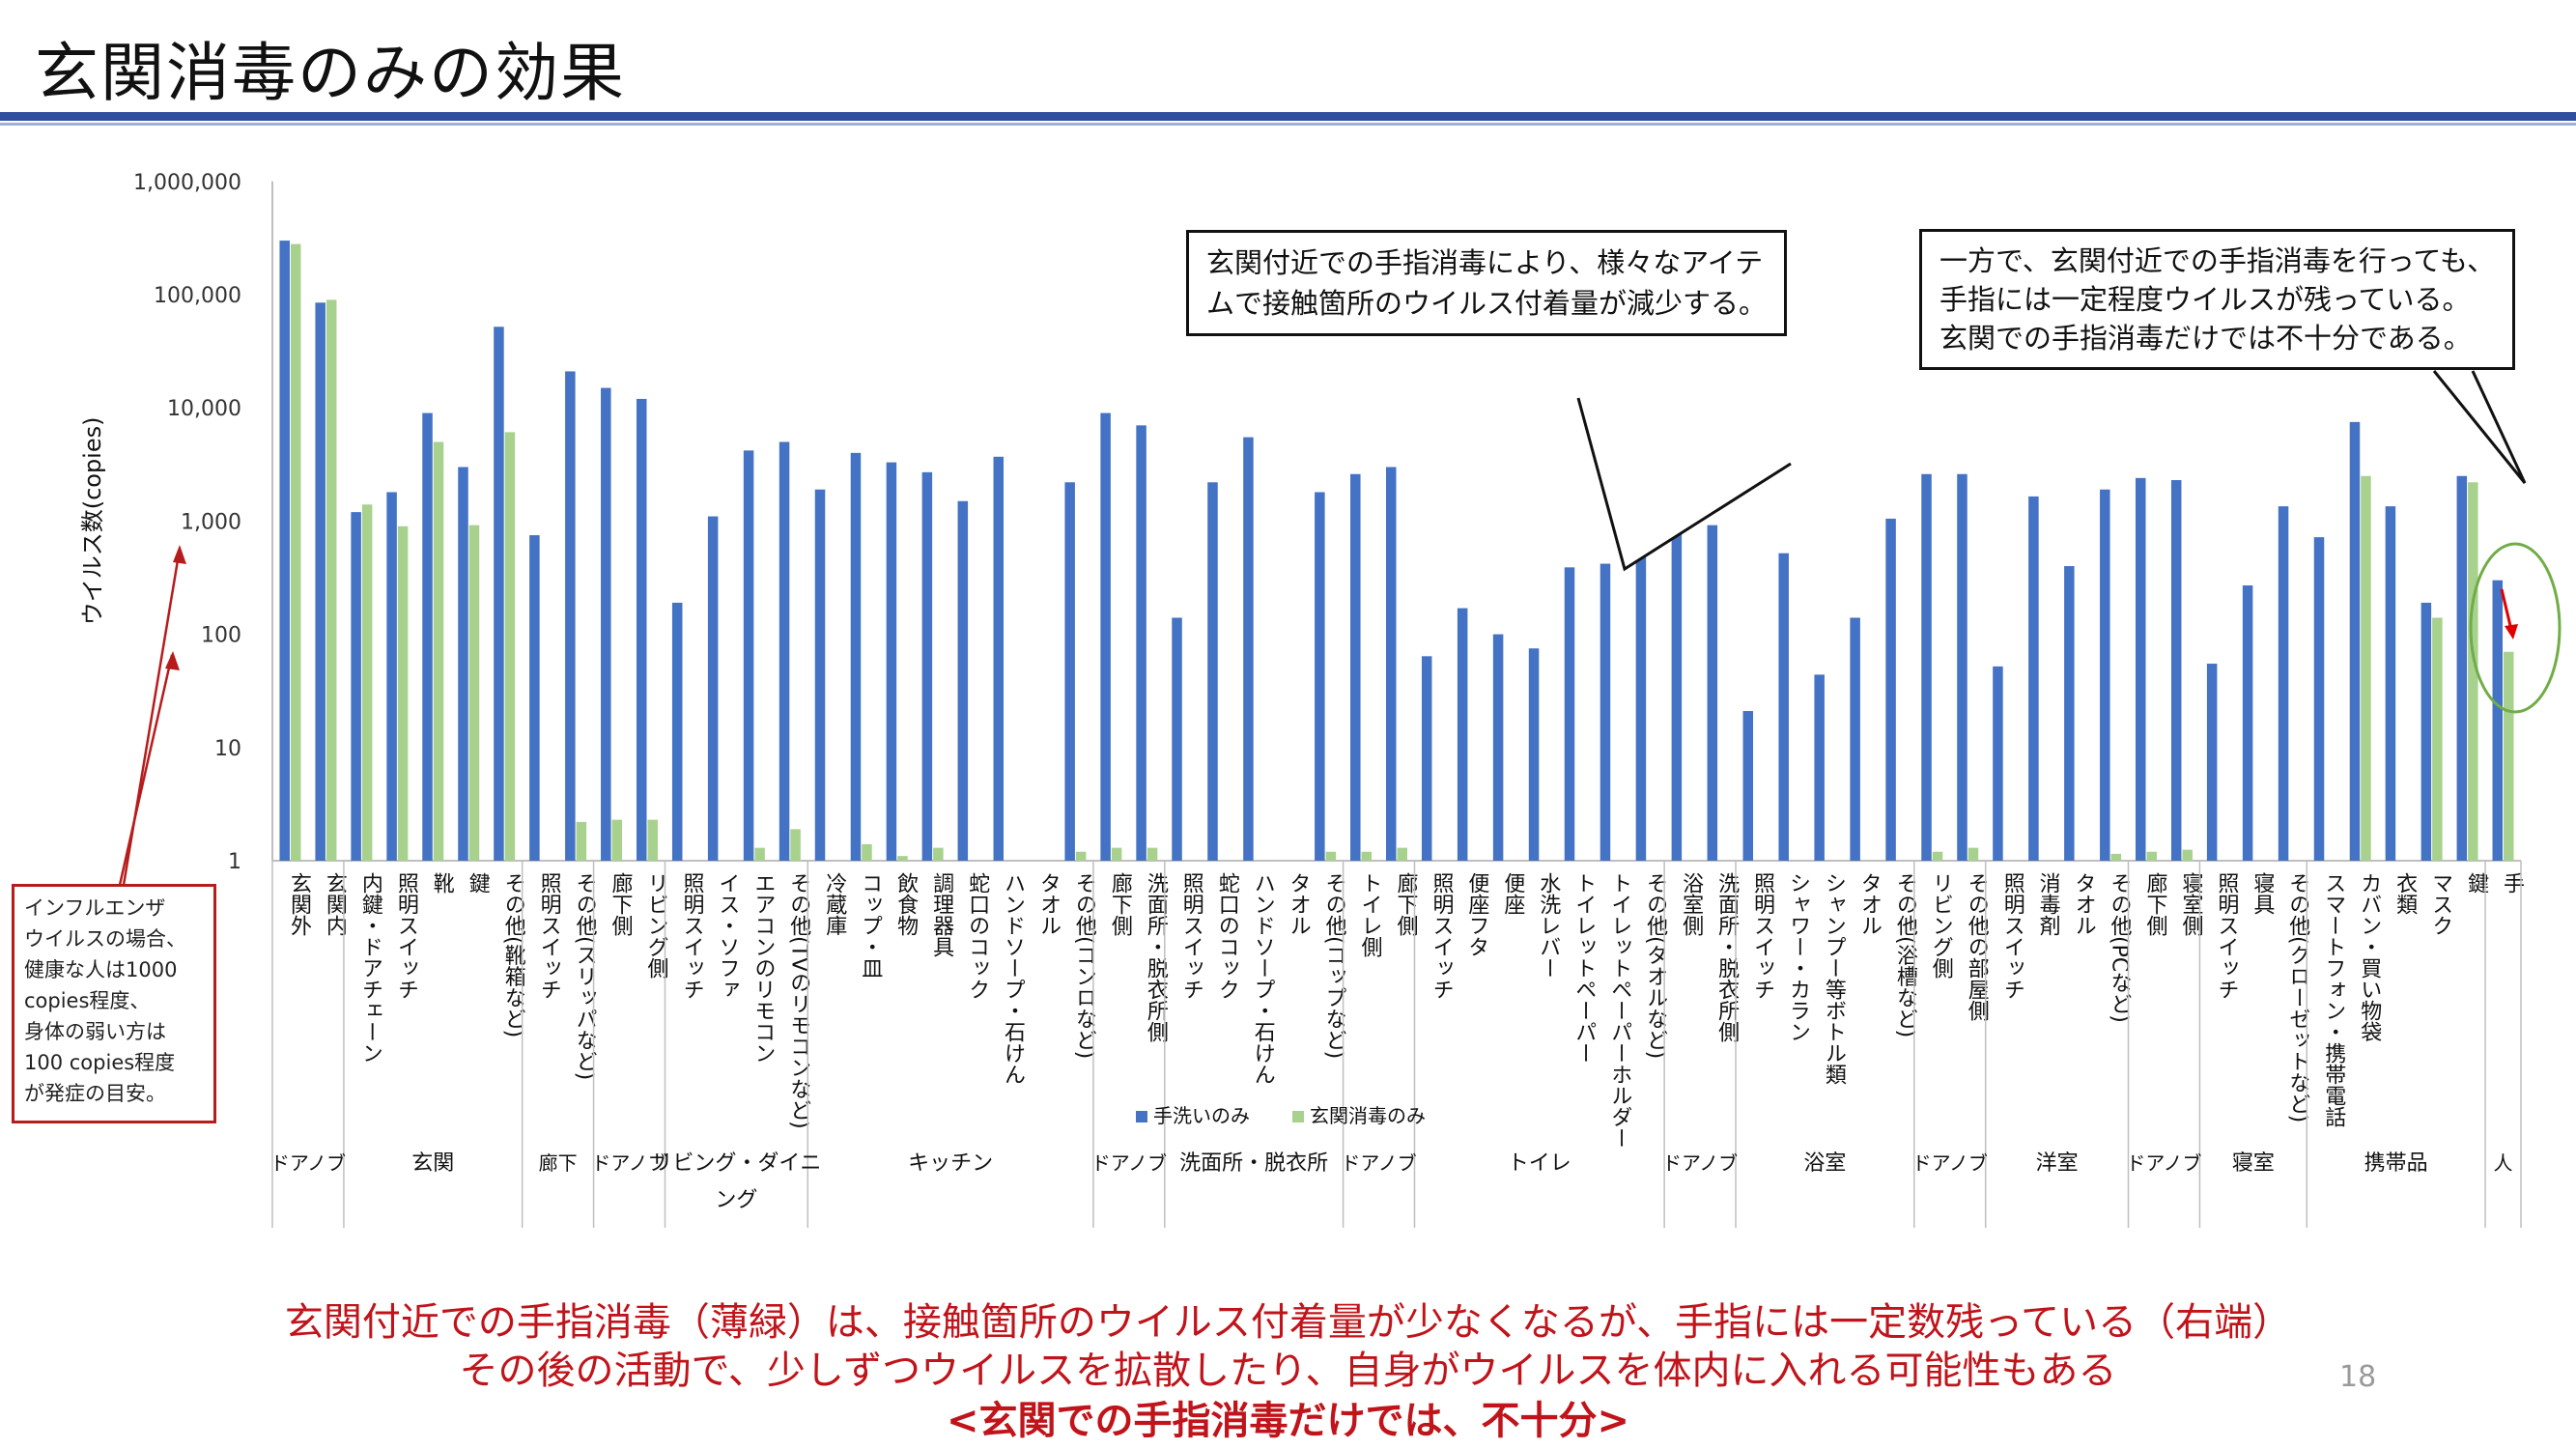 Image resolution: width=2576 pixels, height=1449 pixels. Describe the element at coordinates (1485, 262) in the screenshot. I see `callout-center-line-1: 玄関付近での手指消毒により、様々なアイテ` at that location.